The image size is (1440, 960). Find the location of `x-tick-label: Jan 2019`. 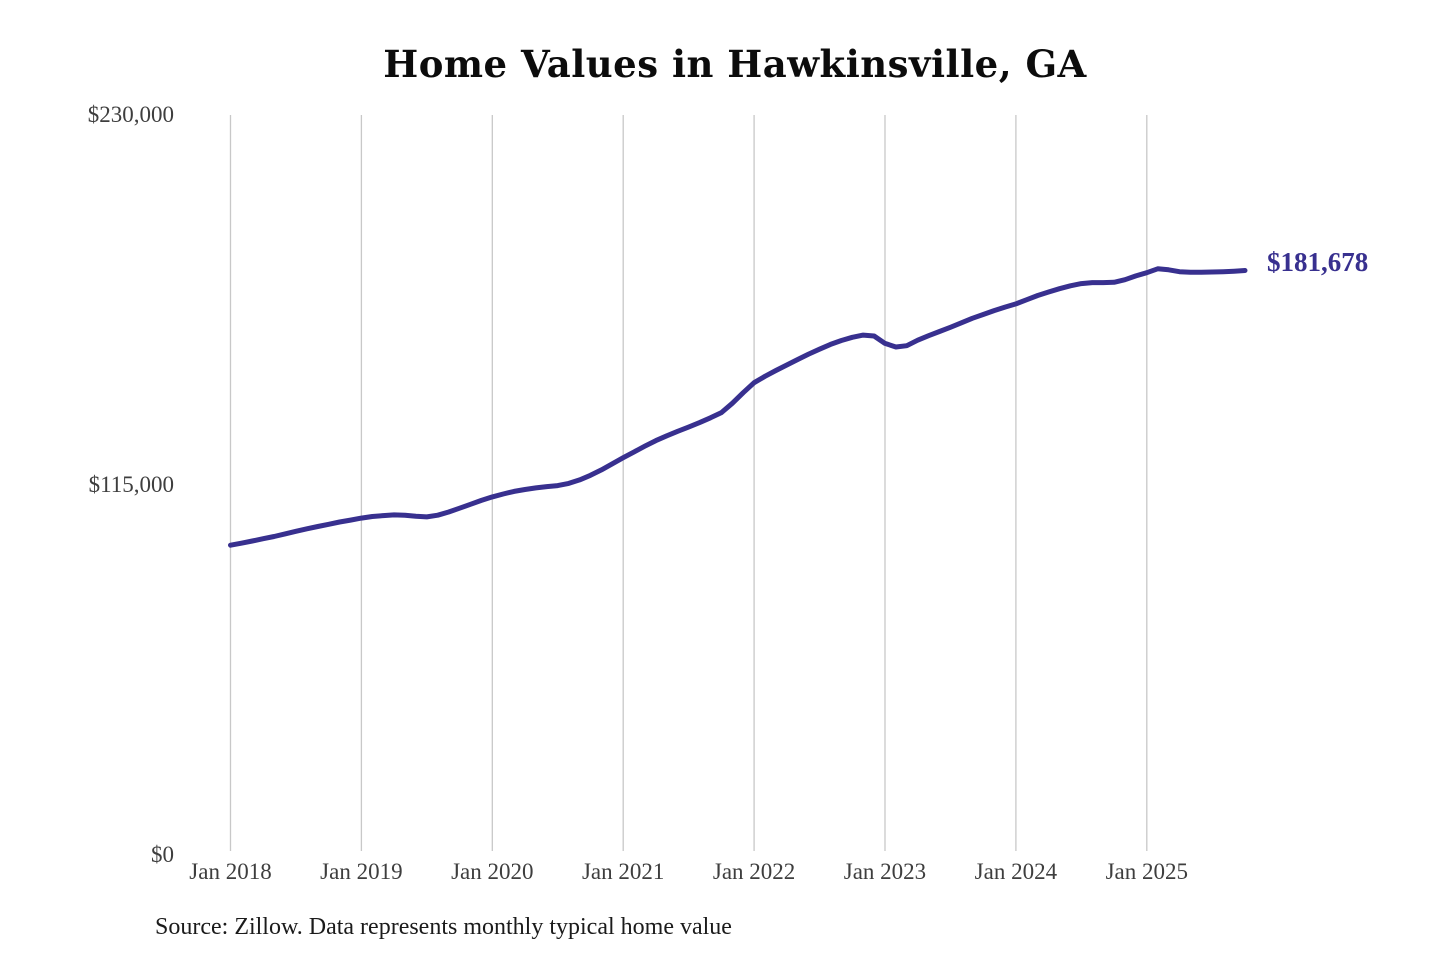

x-tick-label: Jan 2019 is located at coordinates (361, 871).